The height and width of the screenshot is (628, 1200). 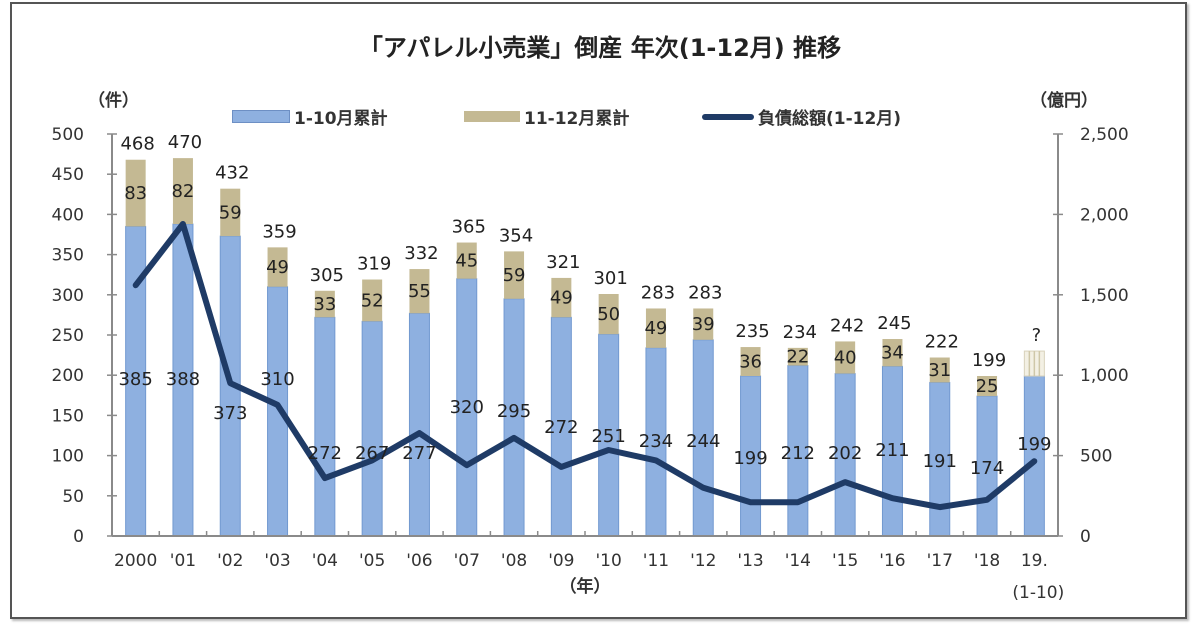 I want to click on label-jan-oct: 267, so click(x=372, y=453).